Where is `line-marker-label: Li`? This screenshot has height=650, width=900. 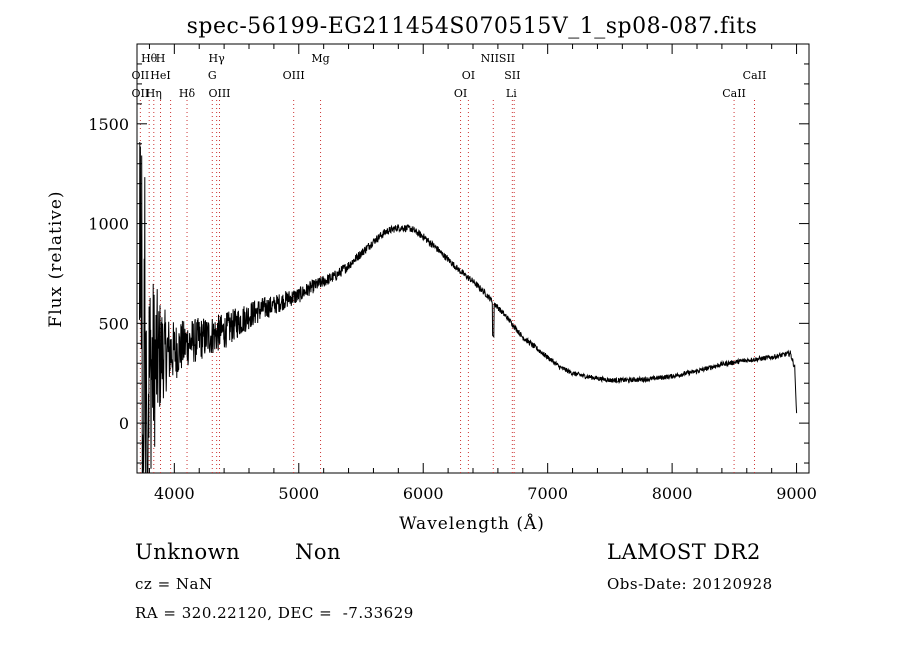
line-marker-label: Li is located at coordinates (511, 93).